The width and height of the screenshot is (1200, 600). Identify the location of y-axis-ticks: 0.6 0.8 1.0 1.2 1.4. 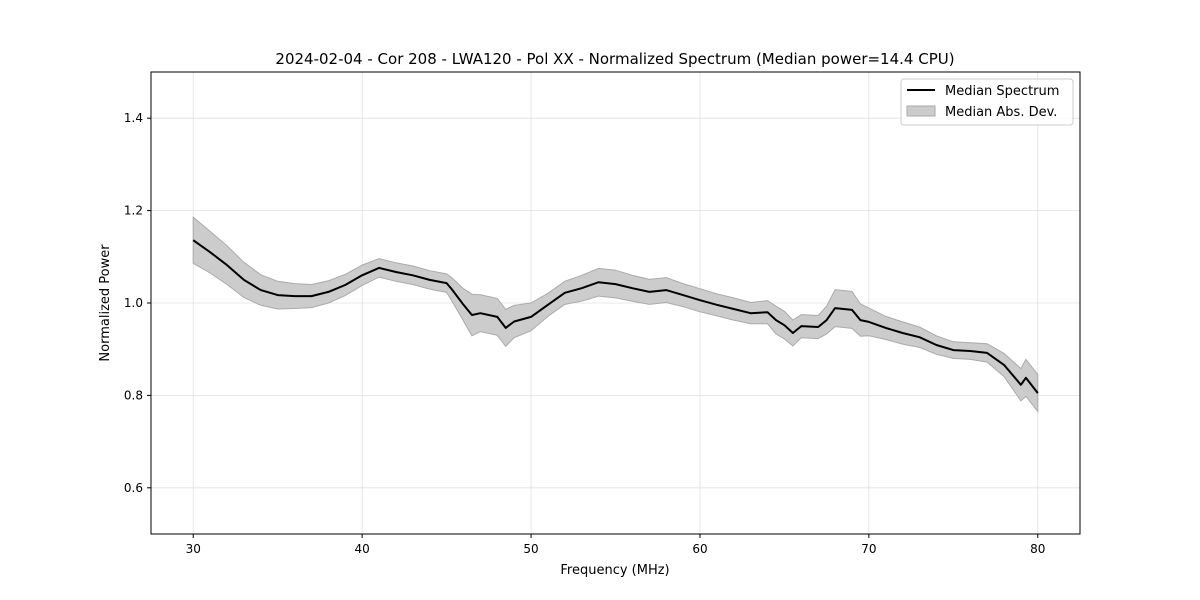
(137, 303).